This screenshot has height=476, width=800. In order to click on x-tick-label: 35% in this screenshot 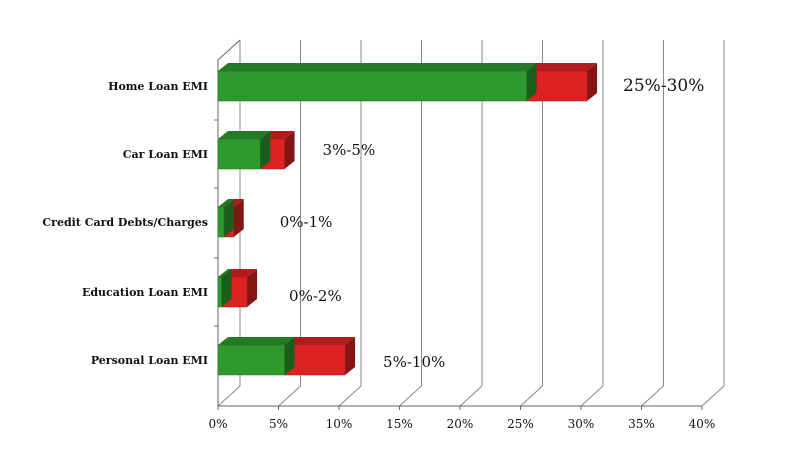, I will do `click(641, 424)`.